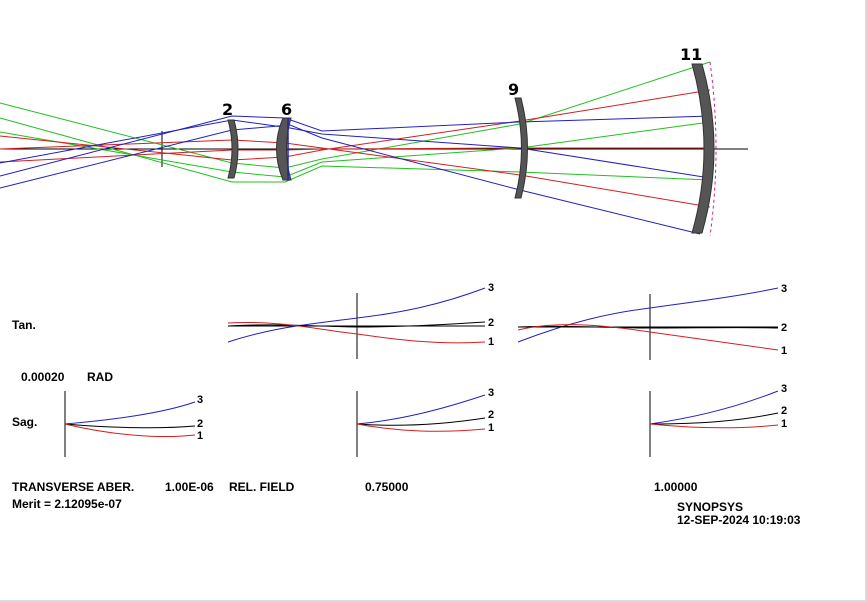 Image resolution: width=867 pixels, height=602 pixels. Describe the element at coordinates (387, 487) in the screenshot. I see `field-value-1: 0.75000` at that location.